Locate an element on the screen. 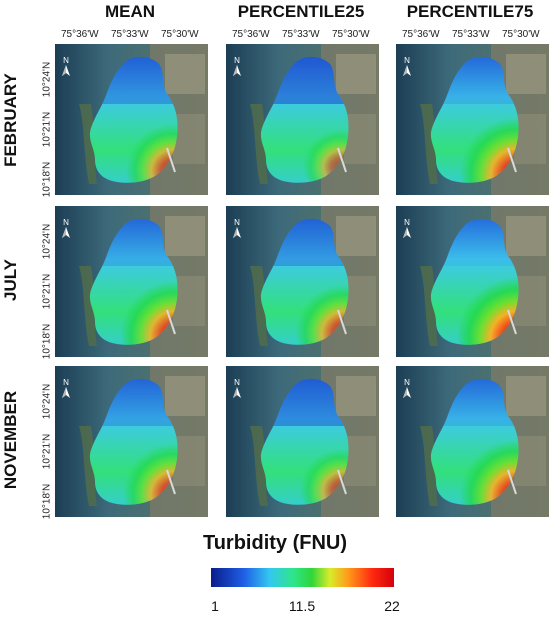 Image resolution: width=550 pixels, height=618 pixels. column-title-percentile25: PERCENTILE25 is located at coordinates (301, 11).